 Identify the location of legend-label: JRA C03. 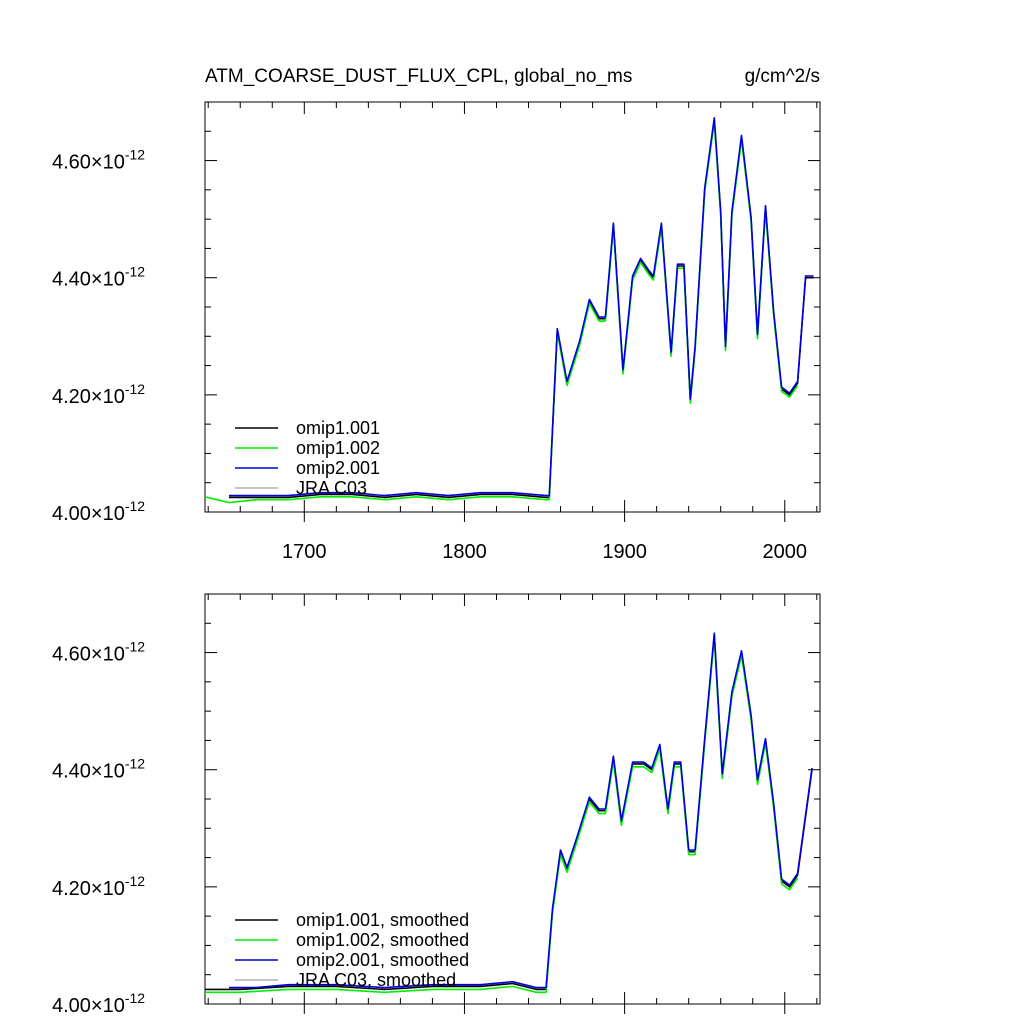
(331, 488).